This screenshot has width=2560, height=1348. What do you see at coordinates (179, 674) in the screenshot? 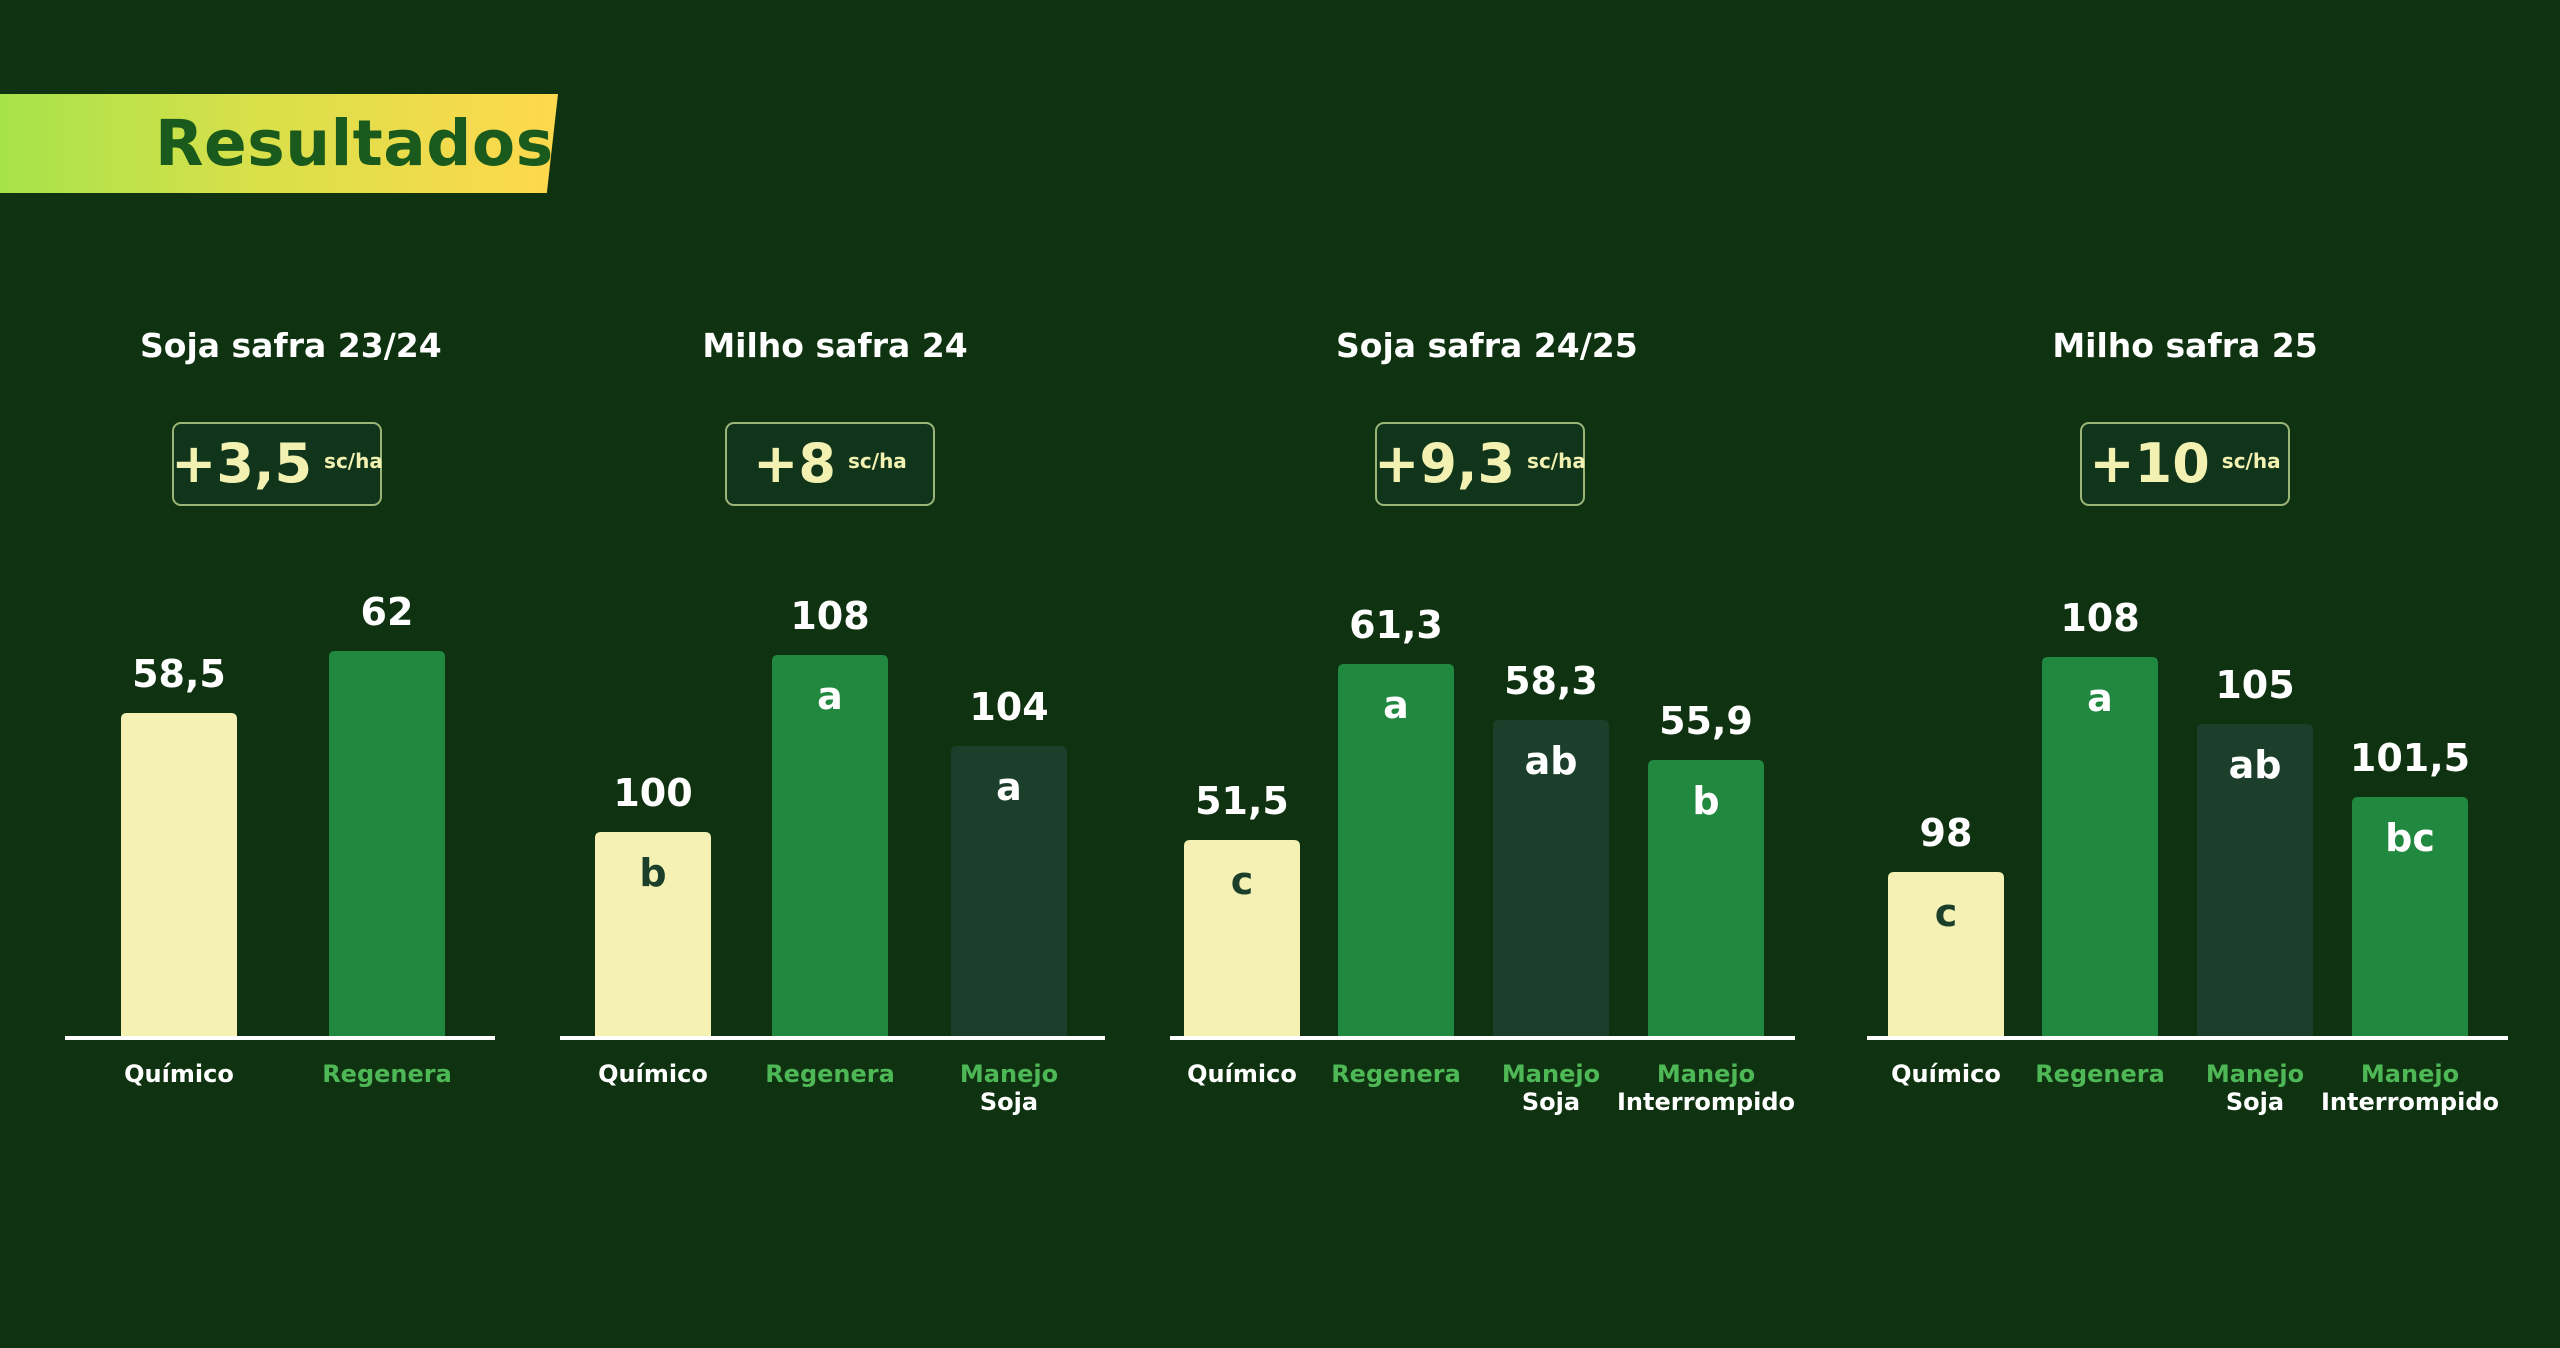
I see `bar-value-label: 58,5` at bounding box center [179, 674].